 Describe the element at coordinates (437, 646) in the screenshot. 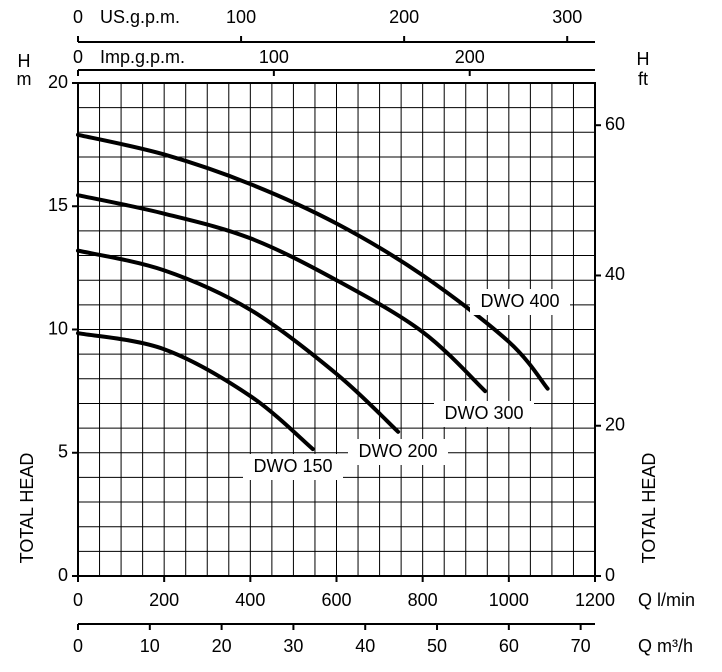

I see `axis-tick-label: 50` at that location.